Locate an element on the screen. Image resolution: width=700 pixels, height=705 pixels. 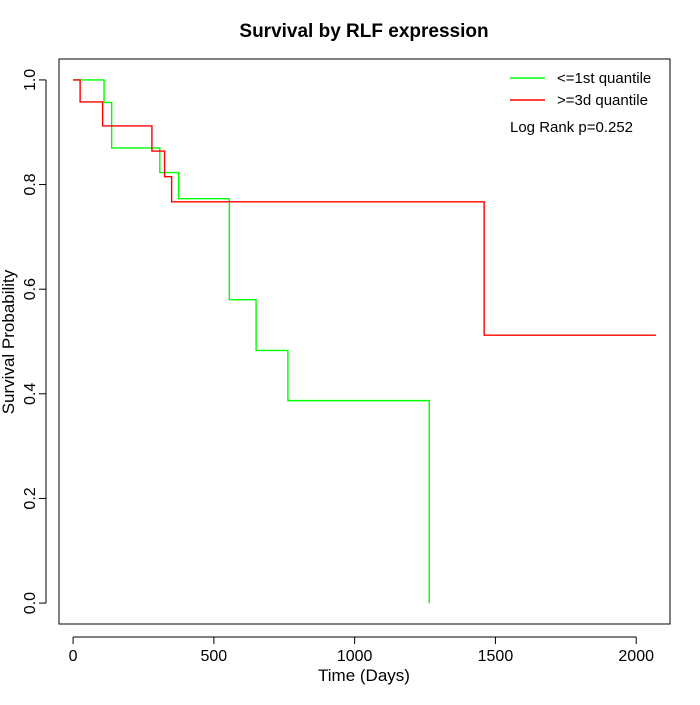
y-tick-label: 0.2 is located at coordinates (30, 498).